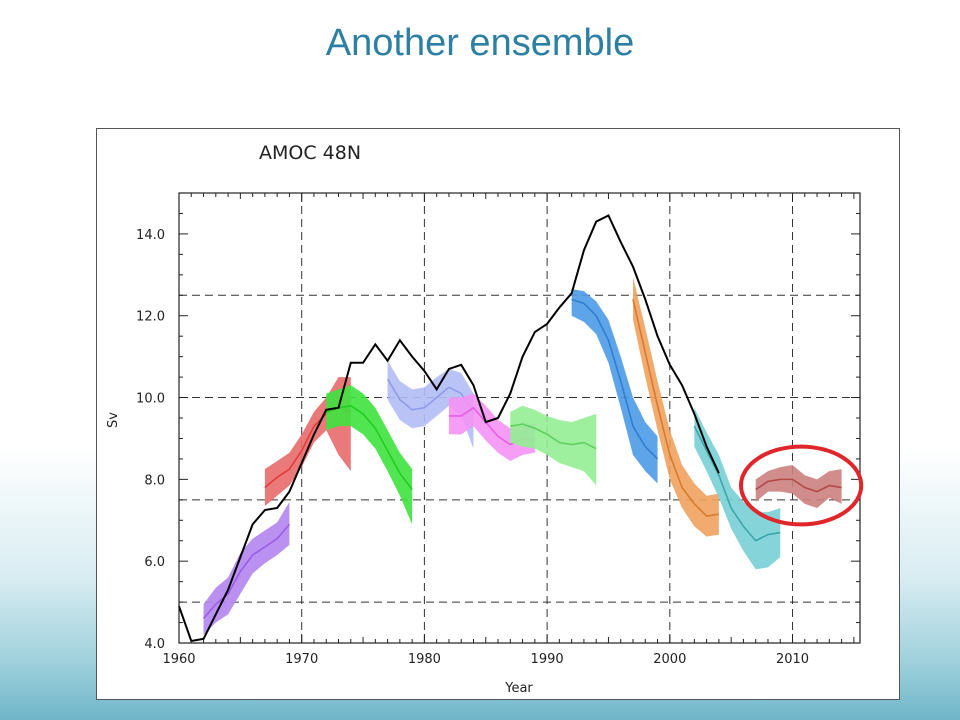  I want to click on annotation-layer, so click(801, 485).